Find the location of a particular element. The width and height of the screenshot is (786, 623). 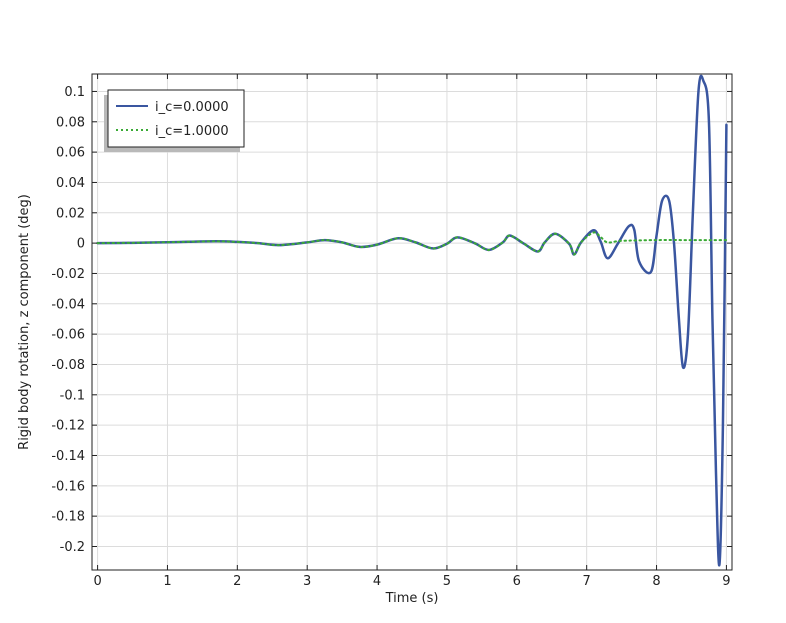

y-tick-label: -0.04 is located at coordinates (68, 304).